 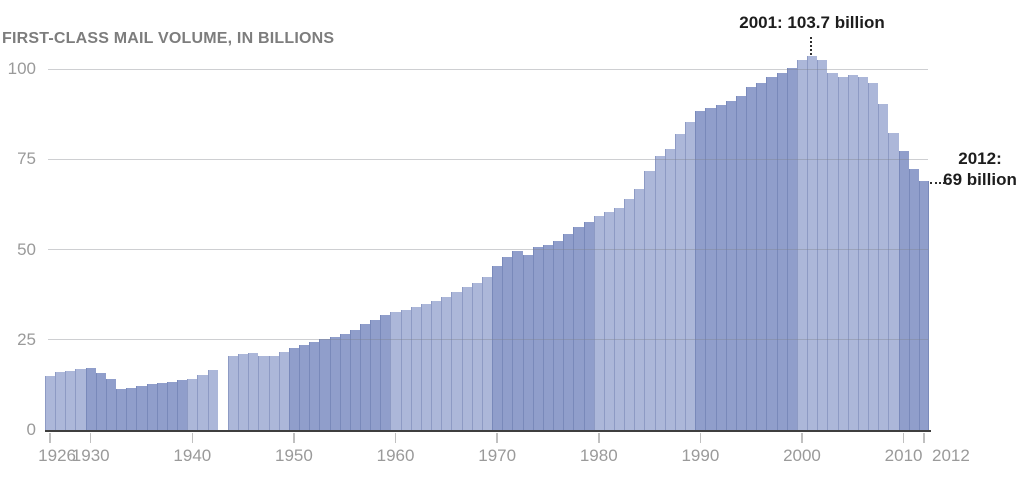 I want to click on bar-1953, so click(x=324, y=384).